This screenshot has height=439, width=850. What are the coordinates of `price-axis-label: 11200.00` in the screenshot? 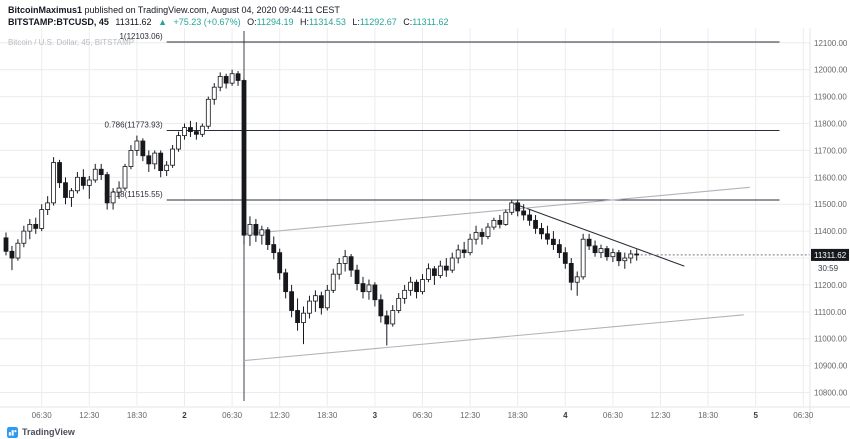 It's located at (830, 285).